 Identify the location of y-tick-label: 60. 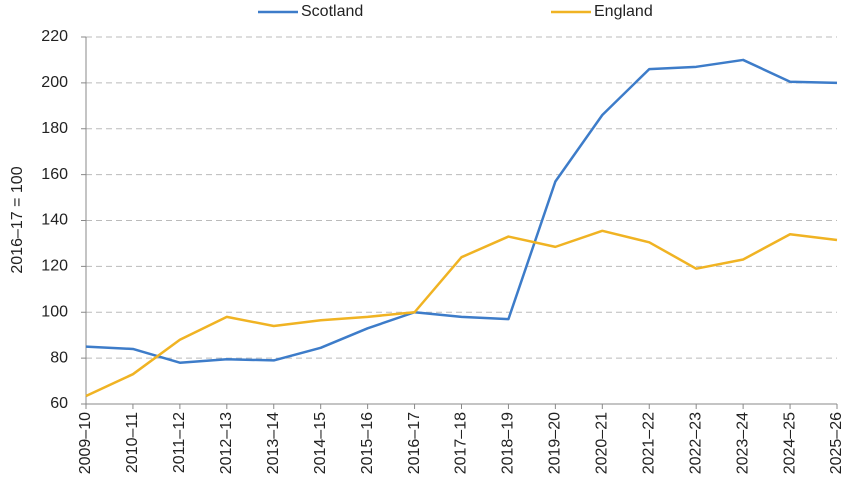
(59, 403).